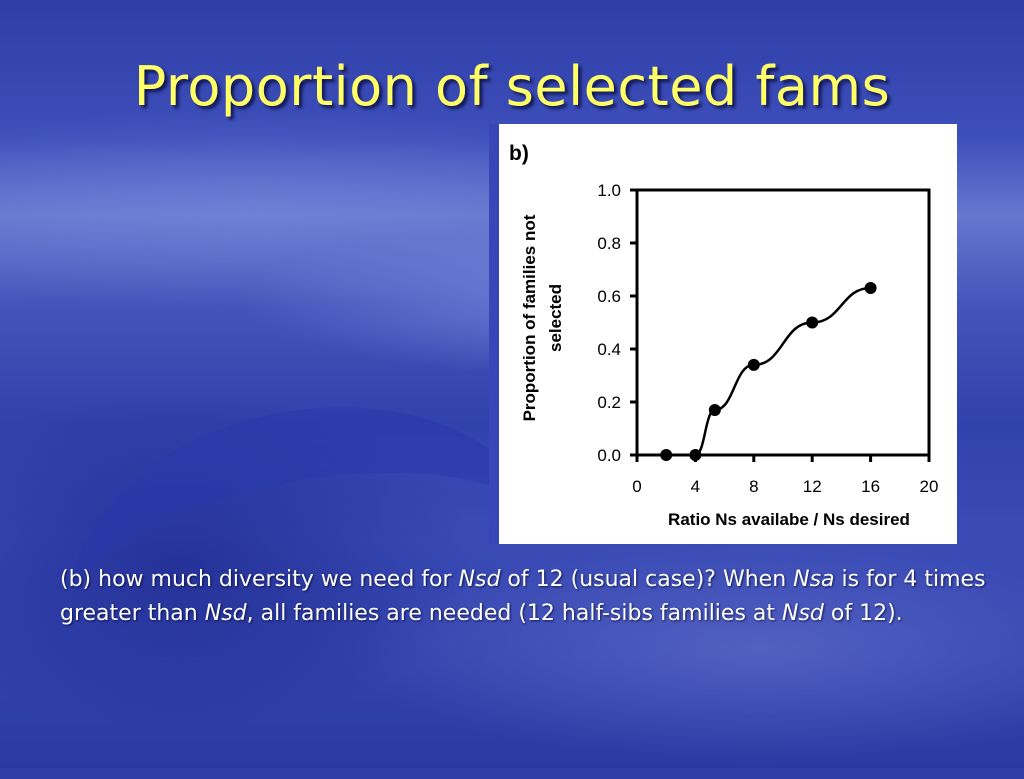 This screenshot has width=1024, height=779. I want to click on caption-part: of 12)., so click(863, 613).